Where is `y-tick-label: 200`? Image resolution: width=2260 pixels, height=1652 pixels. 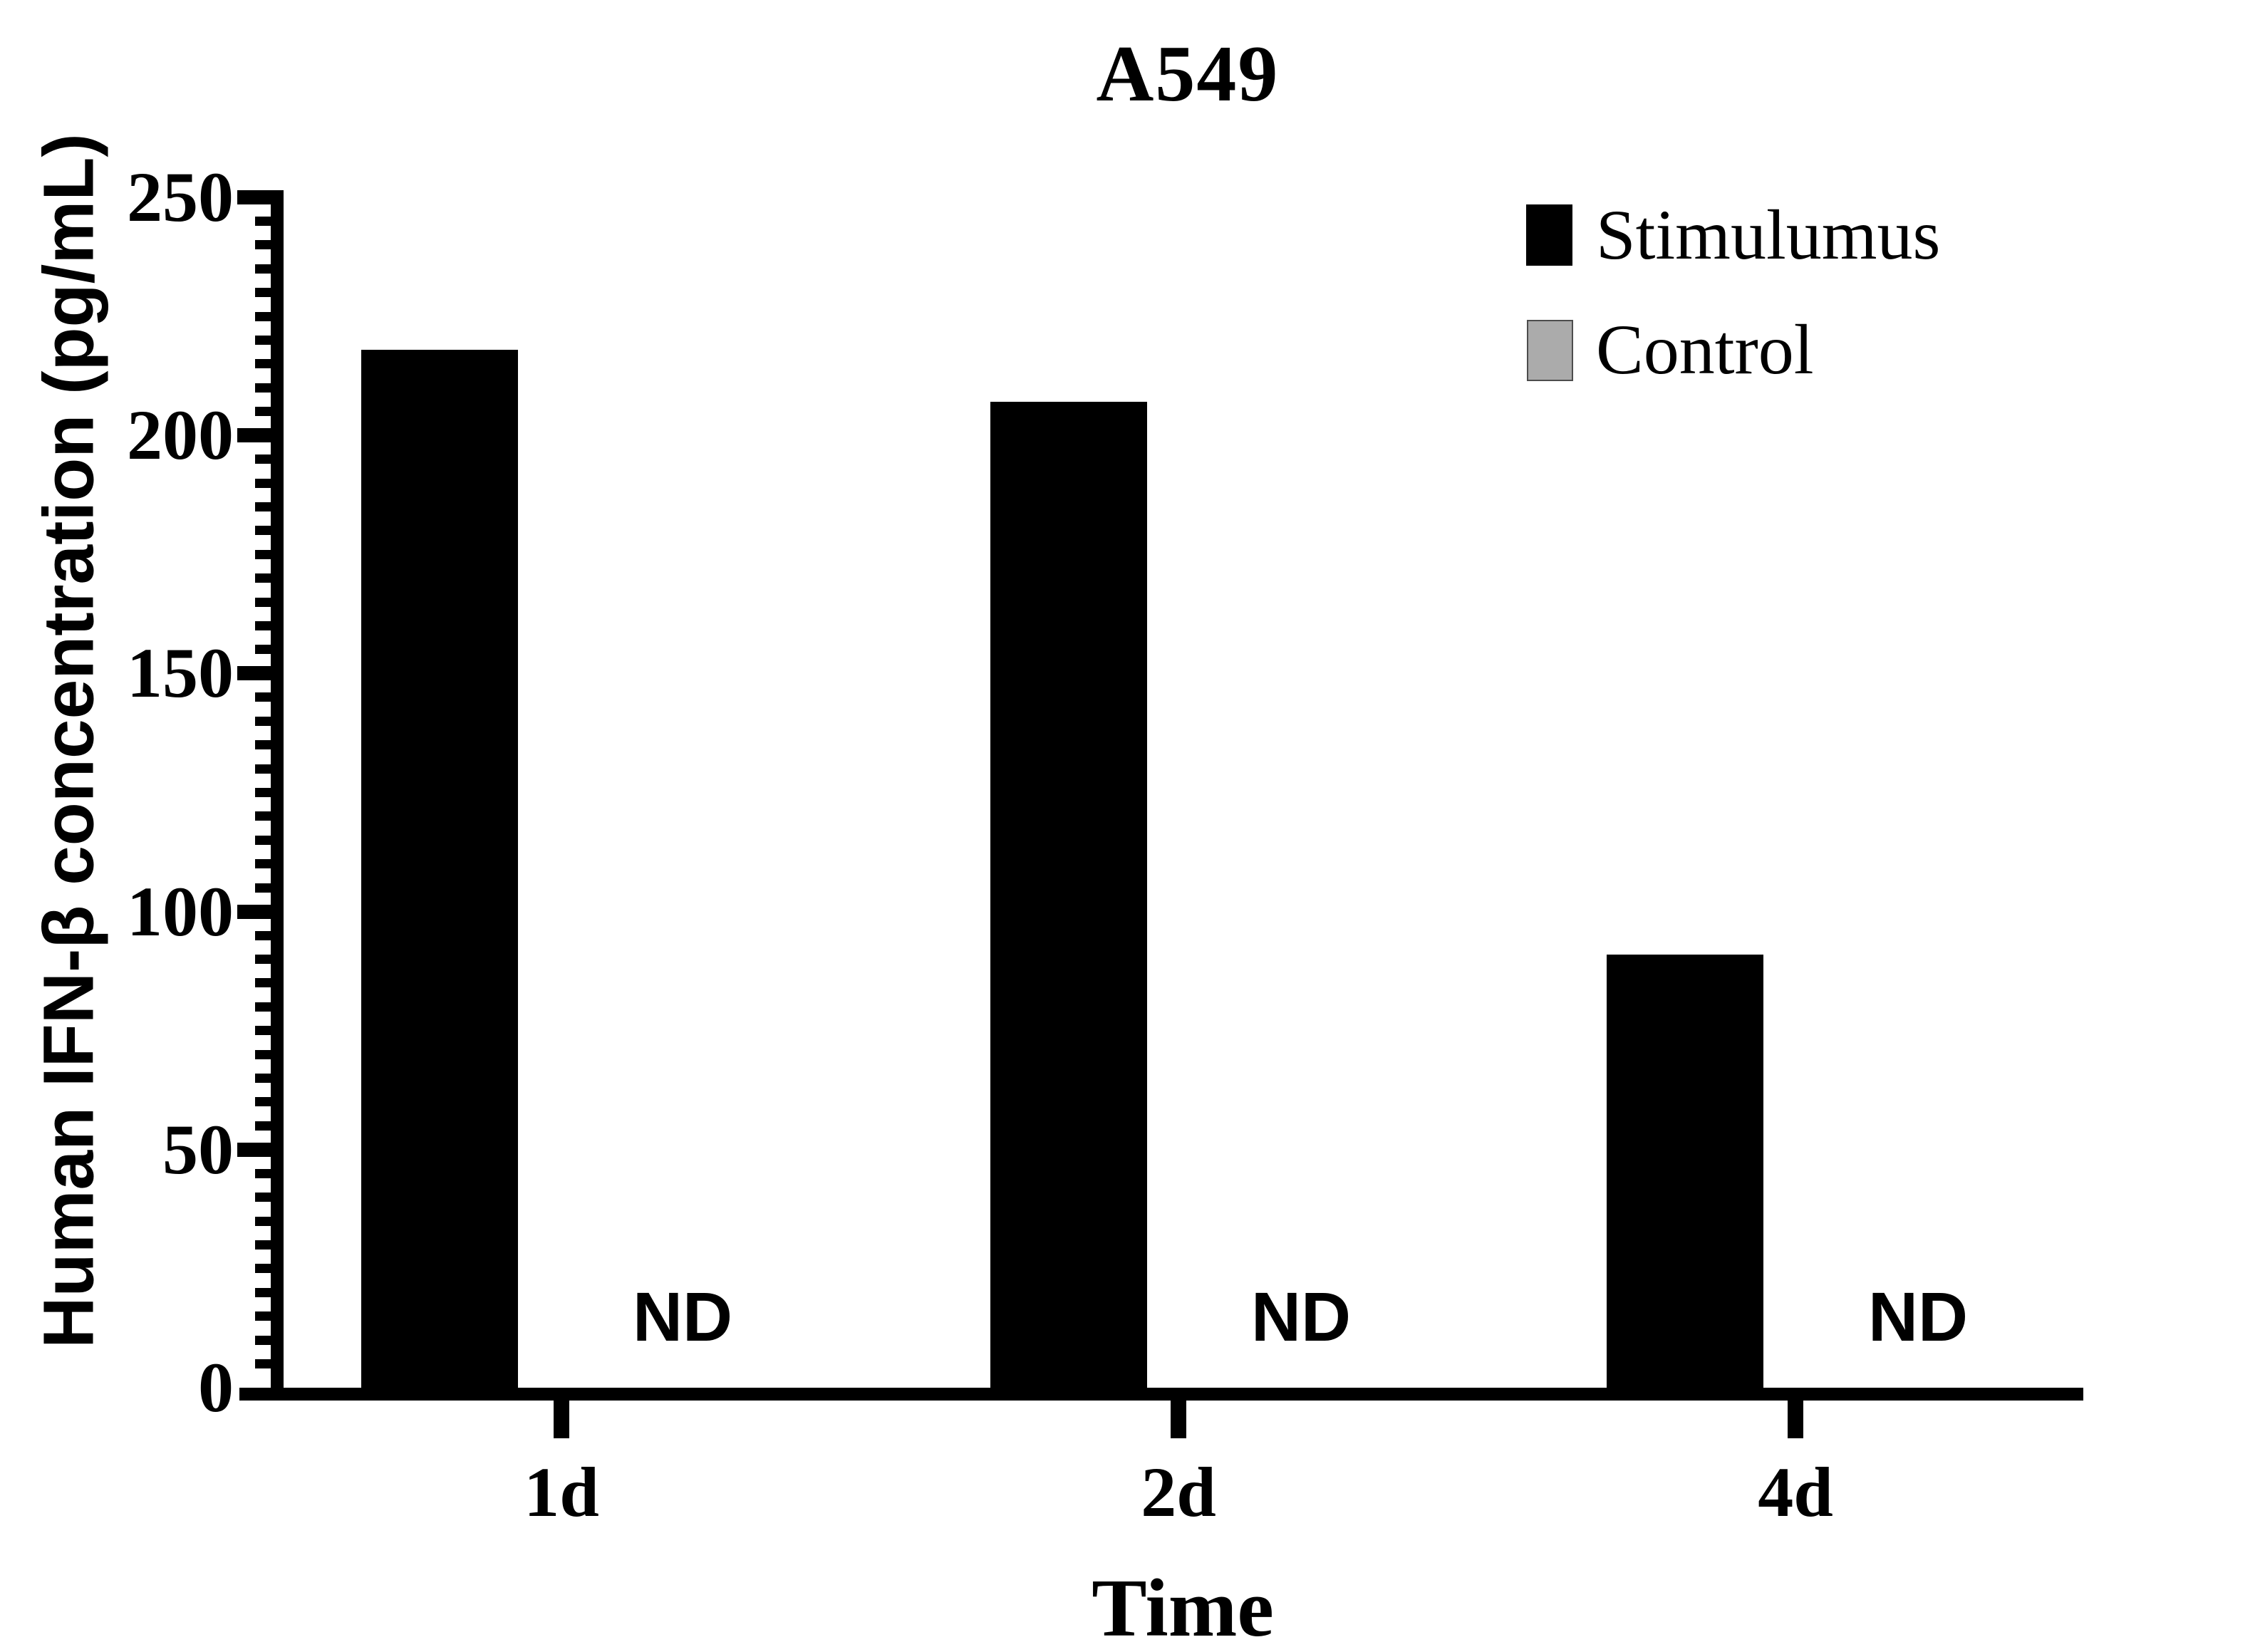 y-tick-label: 200 is located at coordinates (180, 435).